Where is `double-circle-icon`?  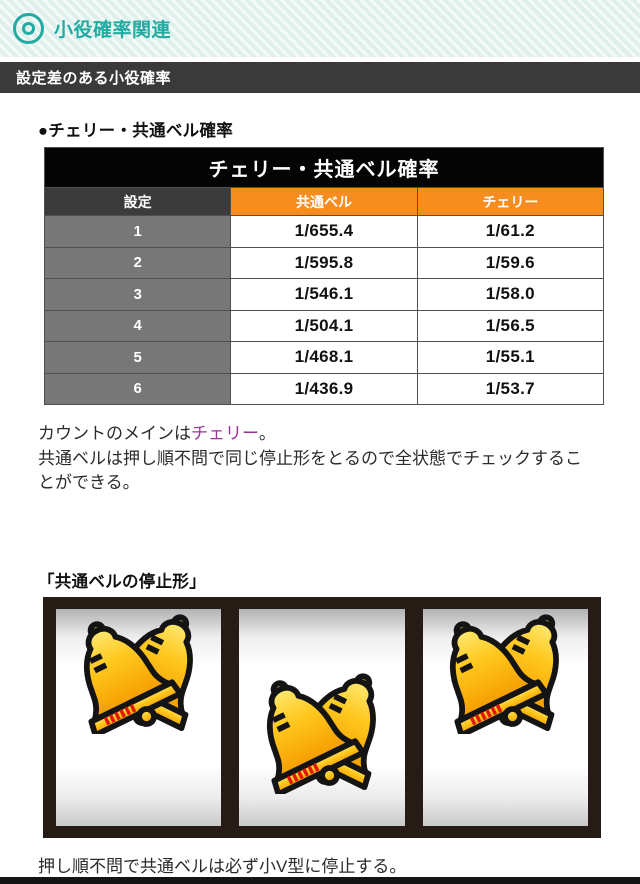
double-circle-icon is located at coordinates (28, 28).